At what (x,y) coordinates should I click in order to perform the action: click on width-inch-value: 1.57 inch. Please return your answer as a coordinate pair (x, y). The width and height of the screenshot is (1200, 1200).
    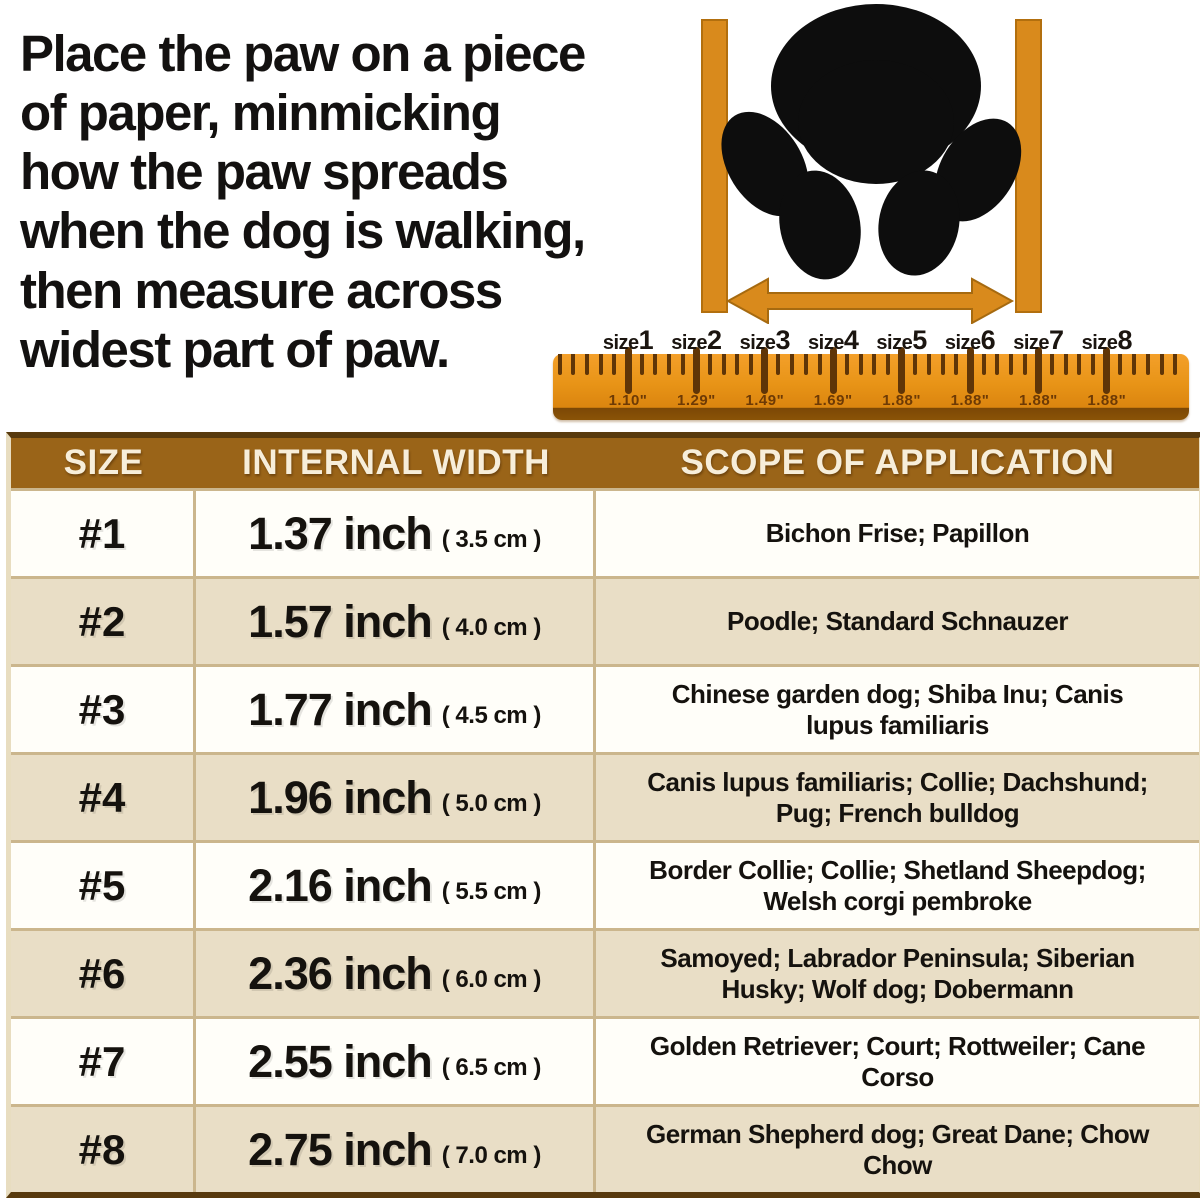
    Looking at the image, I should click on (340, 621).